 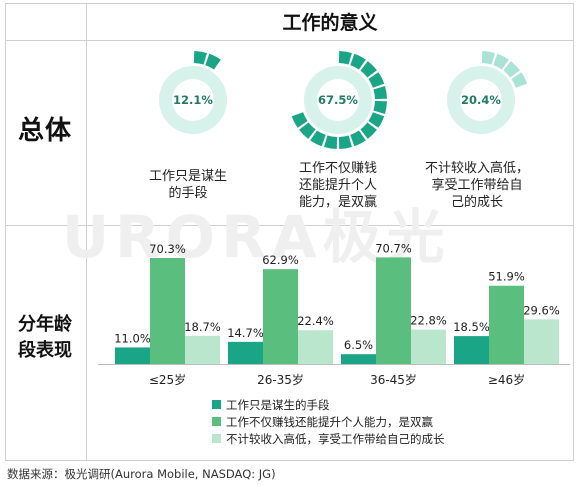 What do you see at coordinates (132, 338) in the screenshot?
I see `bar-data-label: 11.0%` at bounding box center [132, 338].